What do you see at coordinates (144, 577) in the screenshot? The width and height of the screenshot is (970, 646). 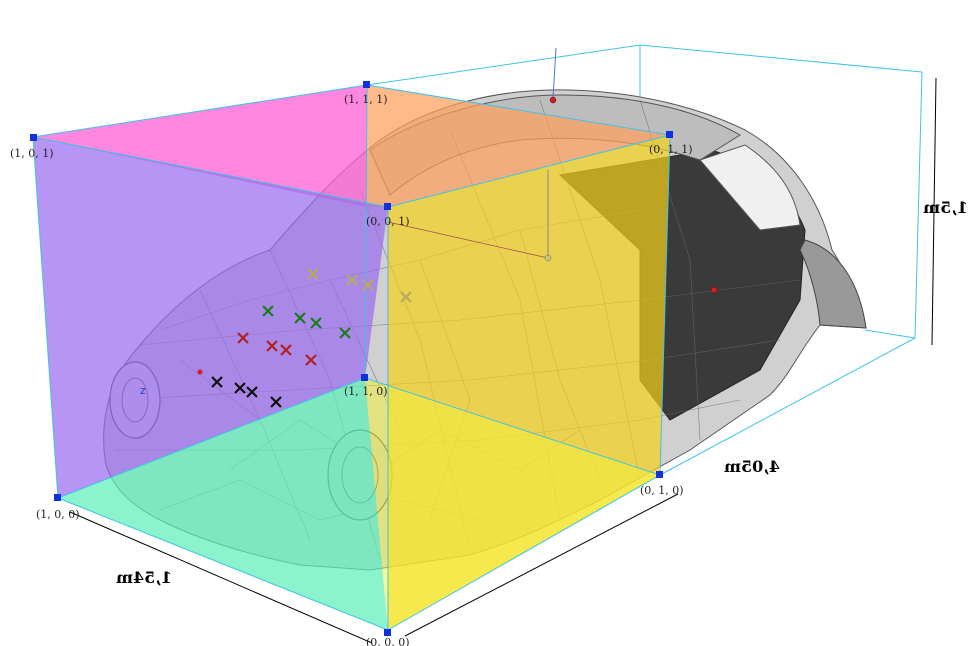 I see `dimension-width: 1,54m` at bounding box center [144, 577].